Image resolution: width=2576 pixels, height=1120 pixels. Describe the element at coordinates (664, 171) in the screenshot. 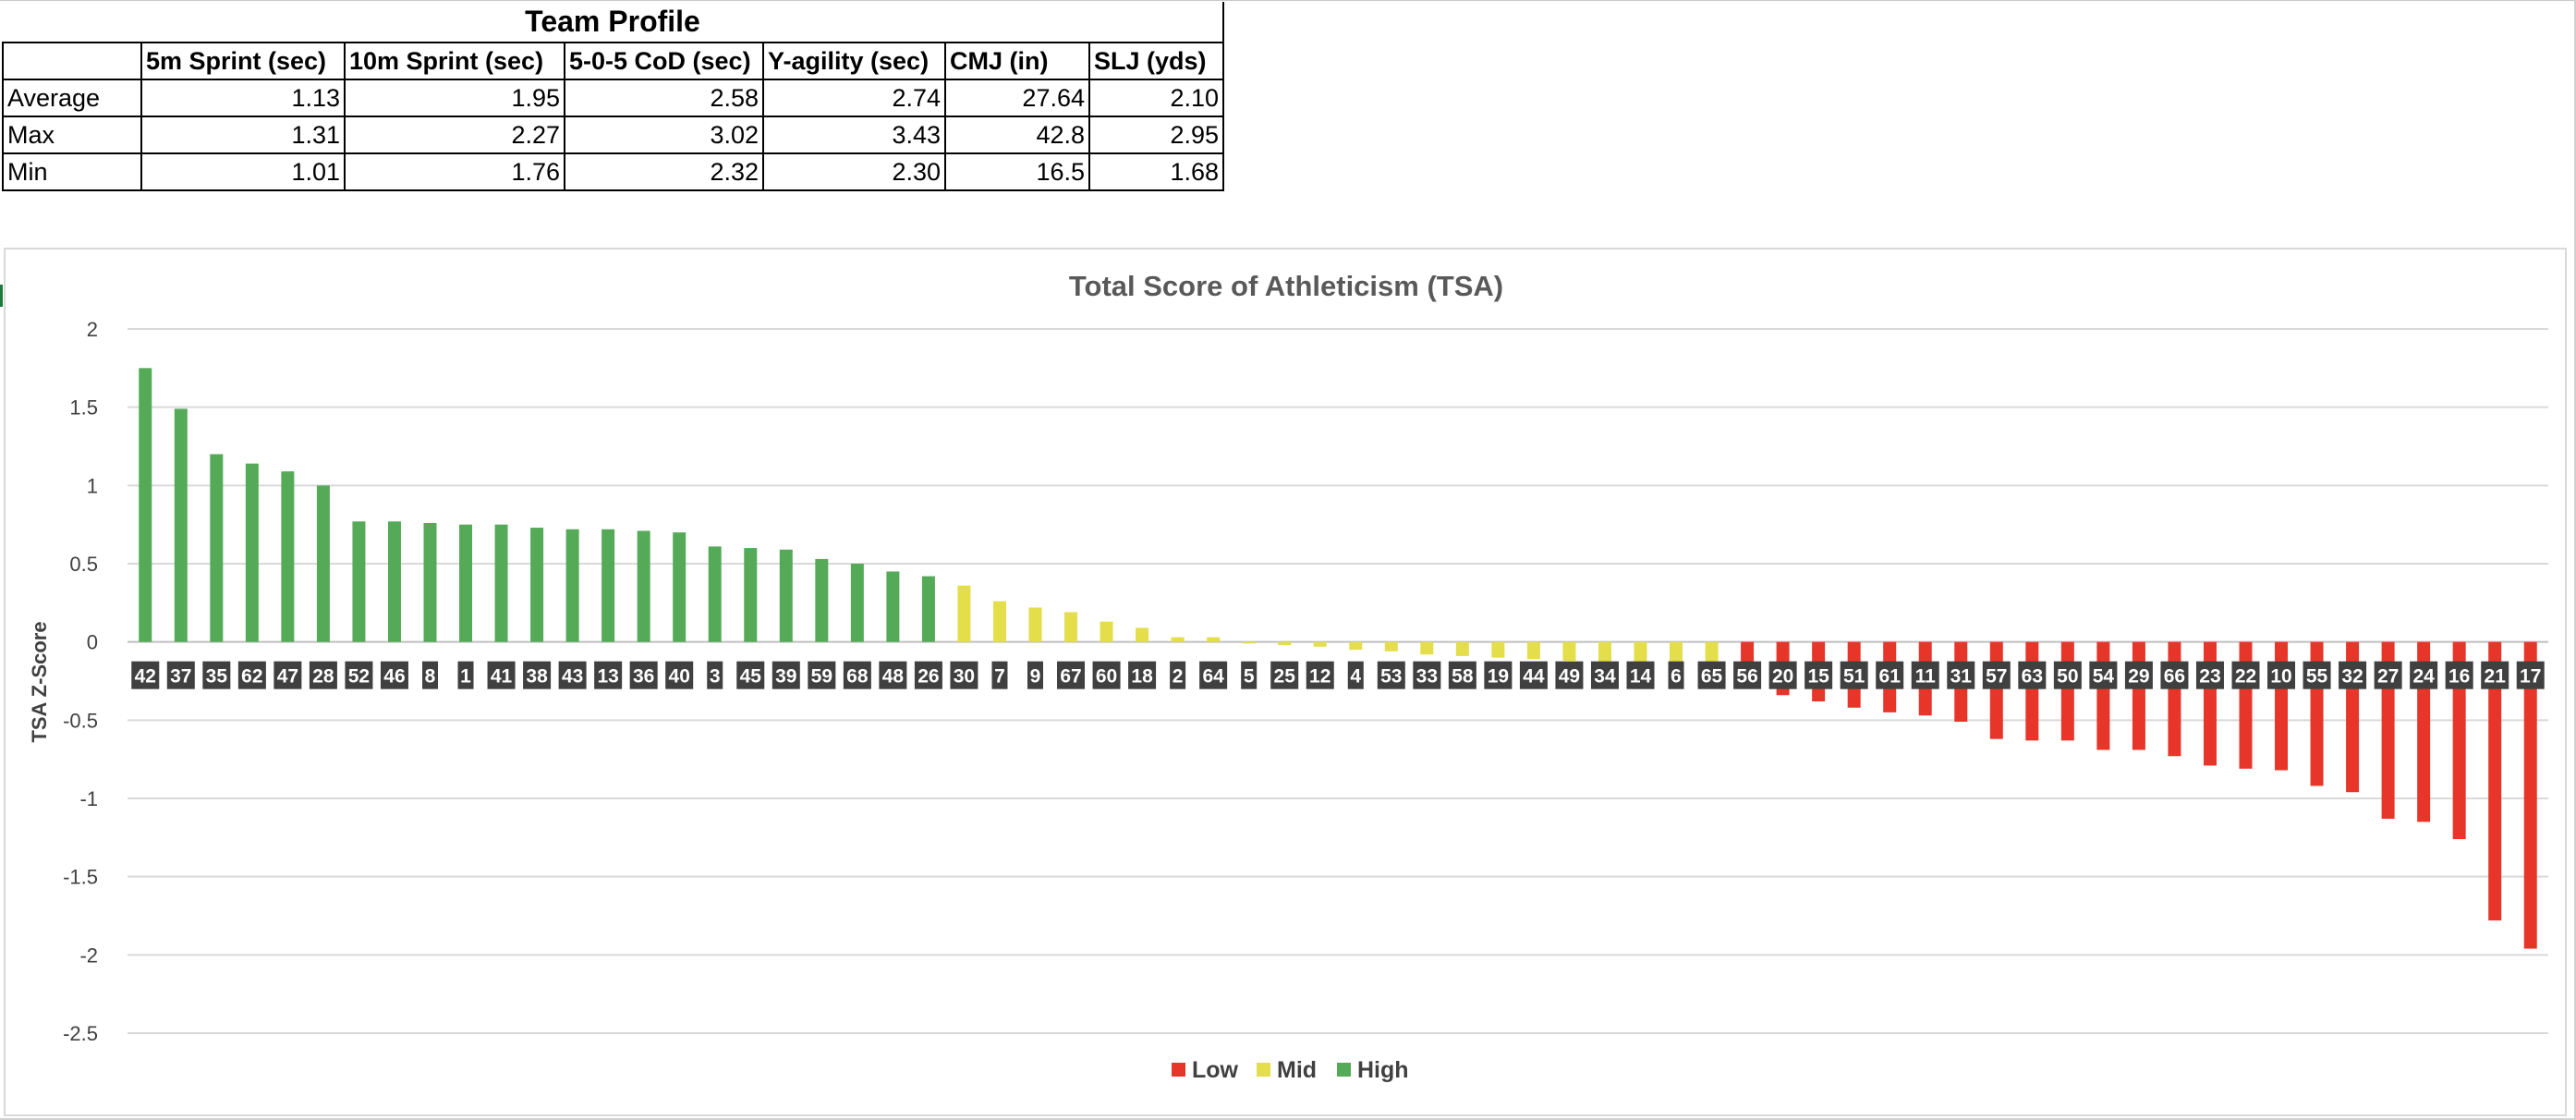

I see `table-cell: 2.32` at that location.